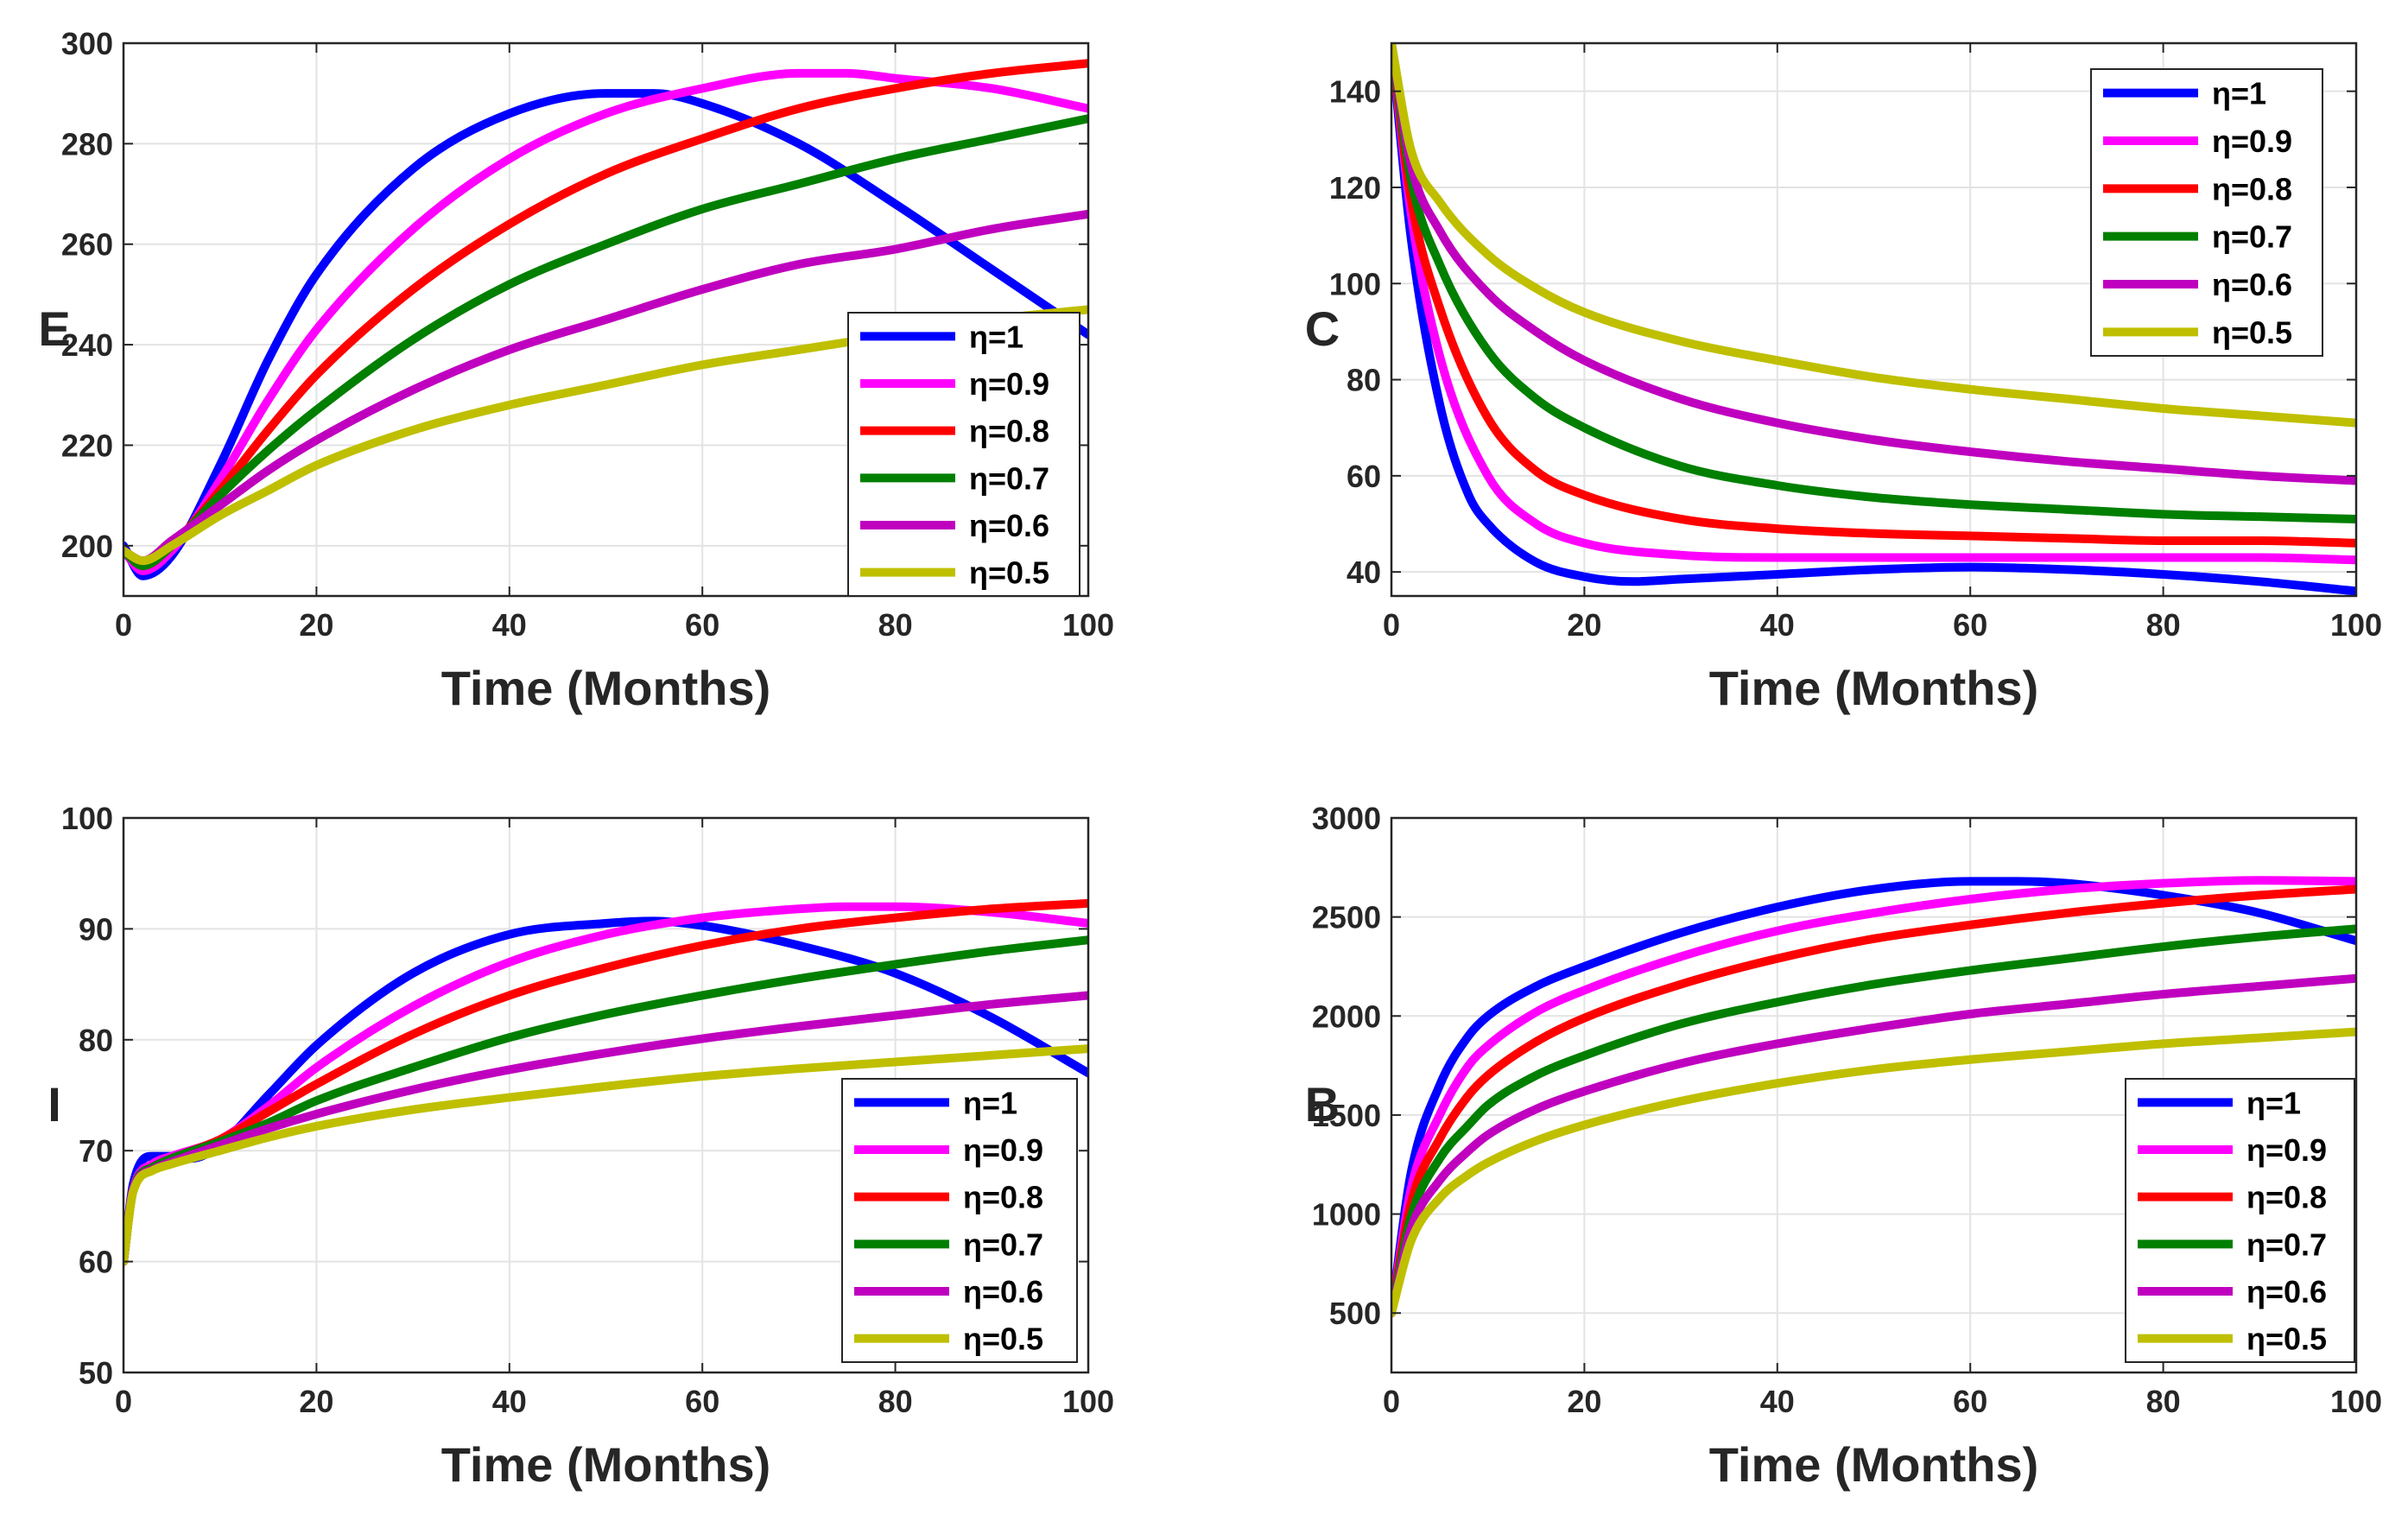 This screenshot has height=1534, width=2408. I want to click on series-line-eta-0.8, so click(1873, 1101).